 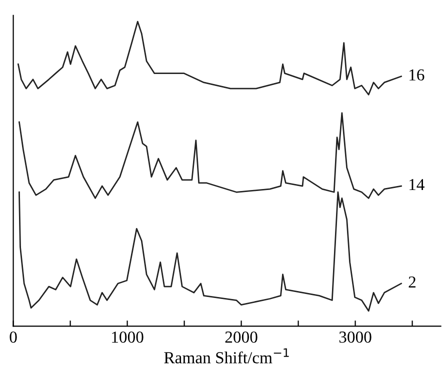 I want to click on x-tick-label: 3000, so click(x=355, y=337).